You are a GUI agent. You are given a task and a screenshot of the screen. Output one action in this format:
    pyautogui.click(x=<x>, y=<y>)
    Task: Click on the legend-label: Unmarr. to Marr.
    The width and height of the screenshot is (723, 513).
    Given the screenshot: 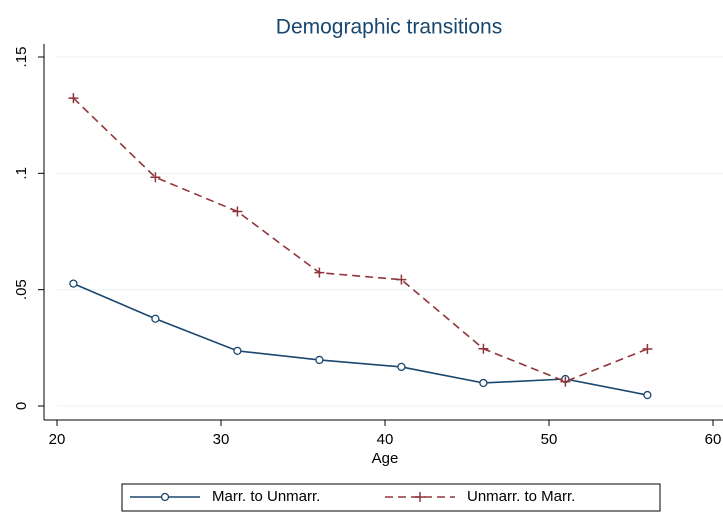 What is the action you would take?
    pyautogui.click(x=521, y=496)
    